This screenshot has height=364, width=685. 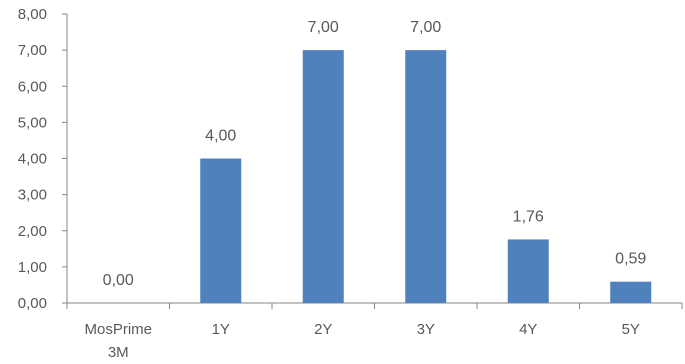 What do you see at coordinates (32, 50) in the screenshot?
I see `y-tick-label: 7,00` at bounding box center [32, 50].